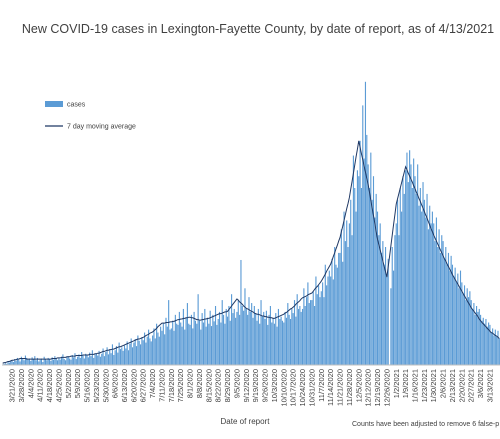 This screenshot has width=500, height=439. Describe the element at coordinates (115, 383) in the screenshot. I see `x-tick-label: 6/6/2020` at that location.